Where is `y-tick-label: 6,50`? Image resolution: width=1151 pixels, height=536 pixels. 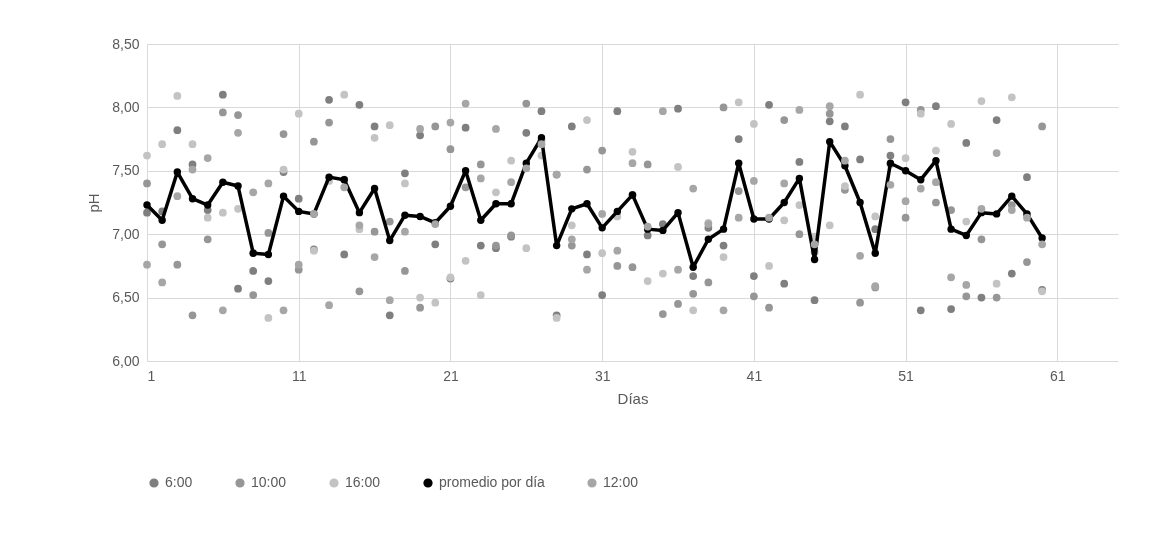 y-tick-label: 6,50 is located at coordinates (126, 297).